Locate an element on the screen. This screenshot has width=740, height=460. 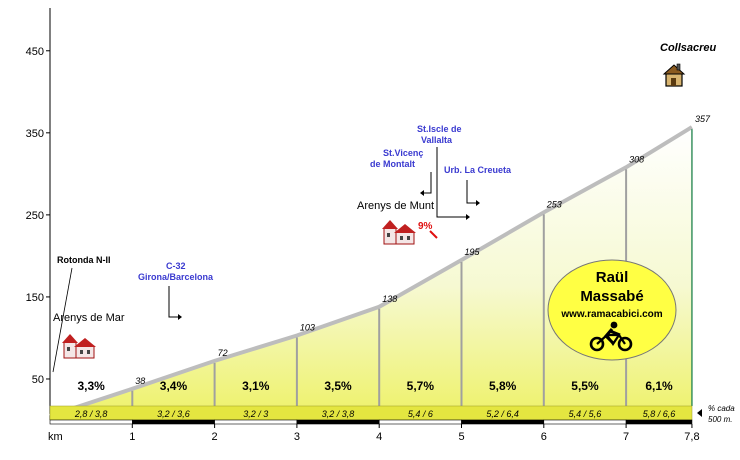
x-tick-label: 1 is located at coordinates (132, 437).